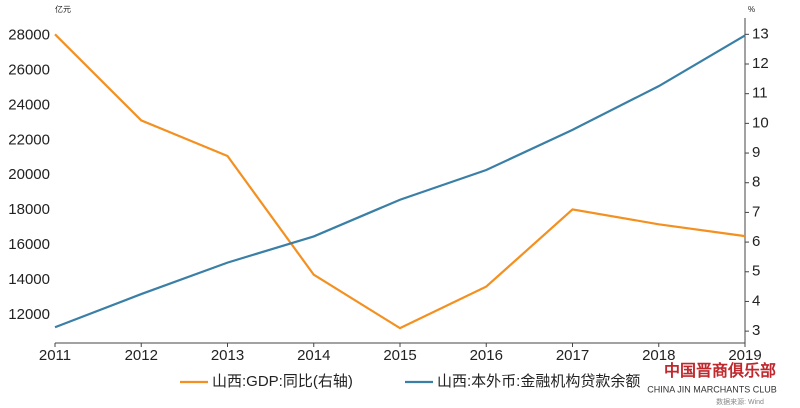 The image size is (800, 408). Describe the element at coordinates (756, 152) in the screenshot. I see `y2-tick-label: 9` at that location.